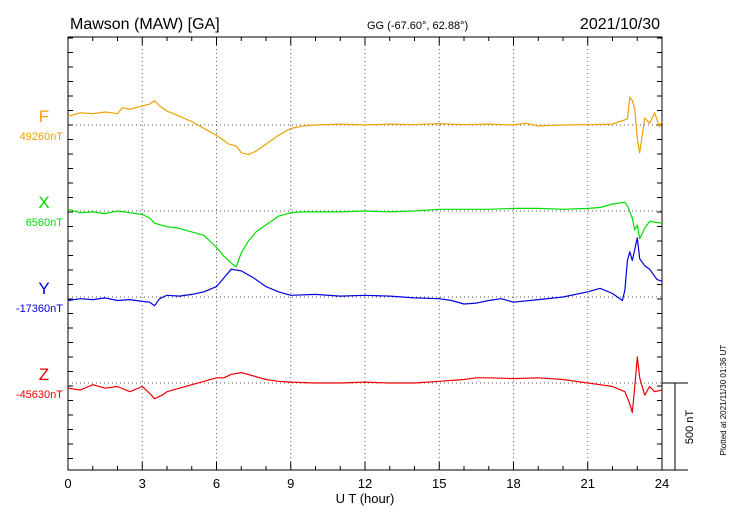 This screenshot has width=730, height=520. I want to click on series-line-f, so click(365, 126).